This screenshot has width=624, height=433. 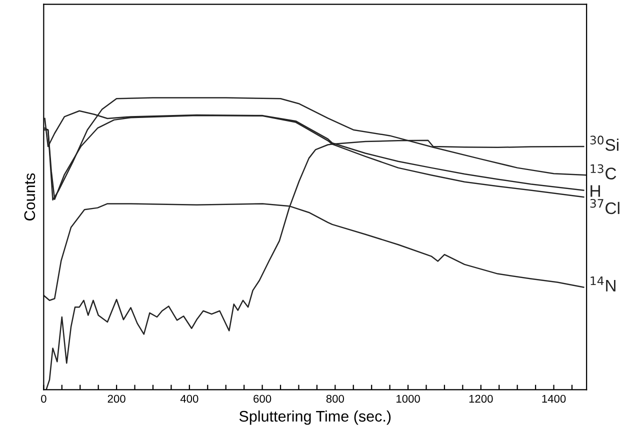 What do you see at coordinates (315, 417) in the screenshot?
I see `x-axis-title: Spluttering Time (sec.)` at bounding box center [315, 417].